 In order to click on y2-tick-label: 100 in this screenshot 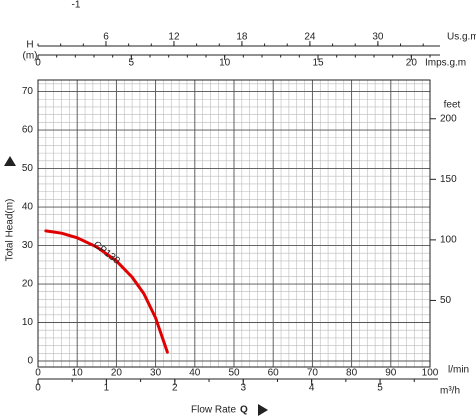, I will do `click(448, 240)`.